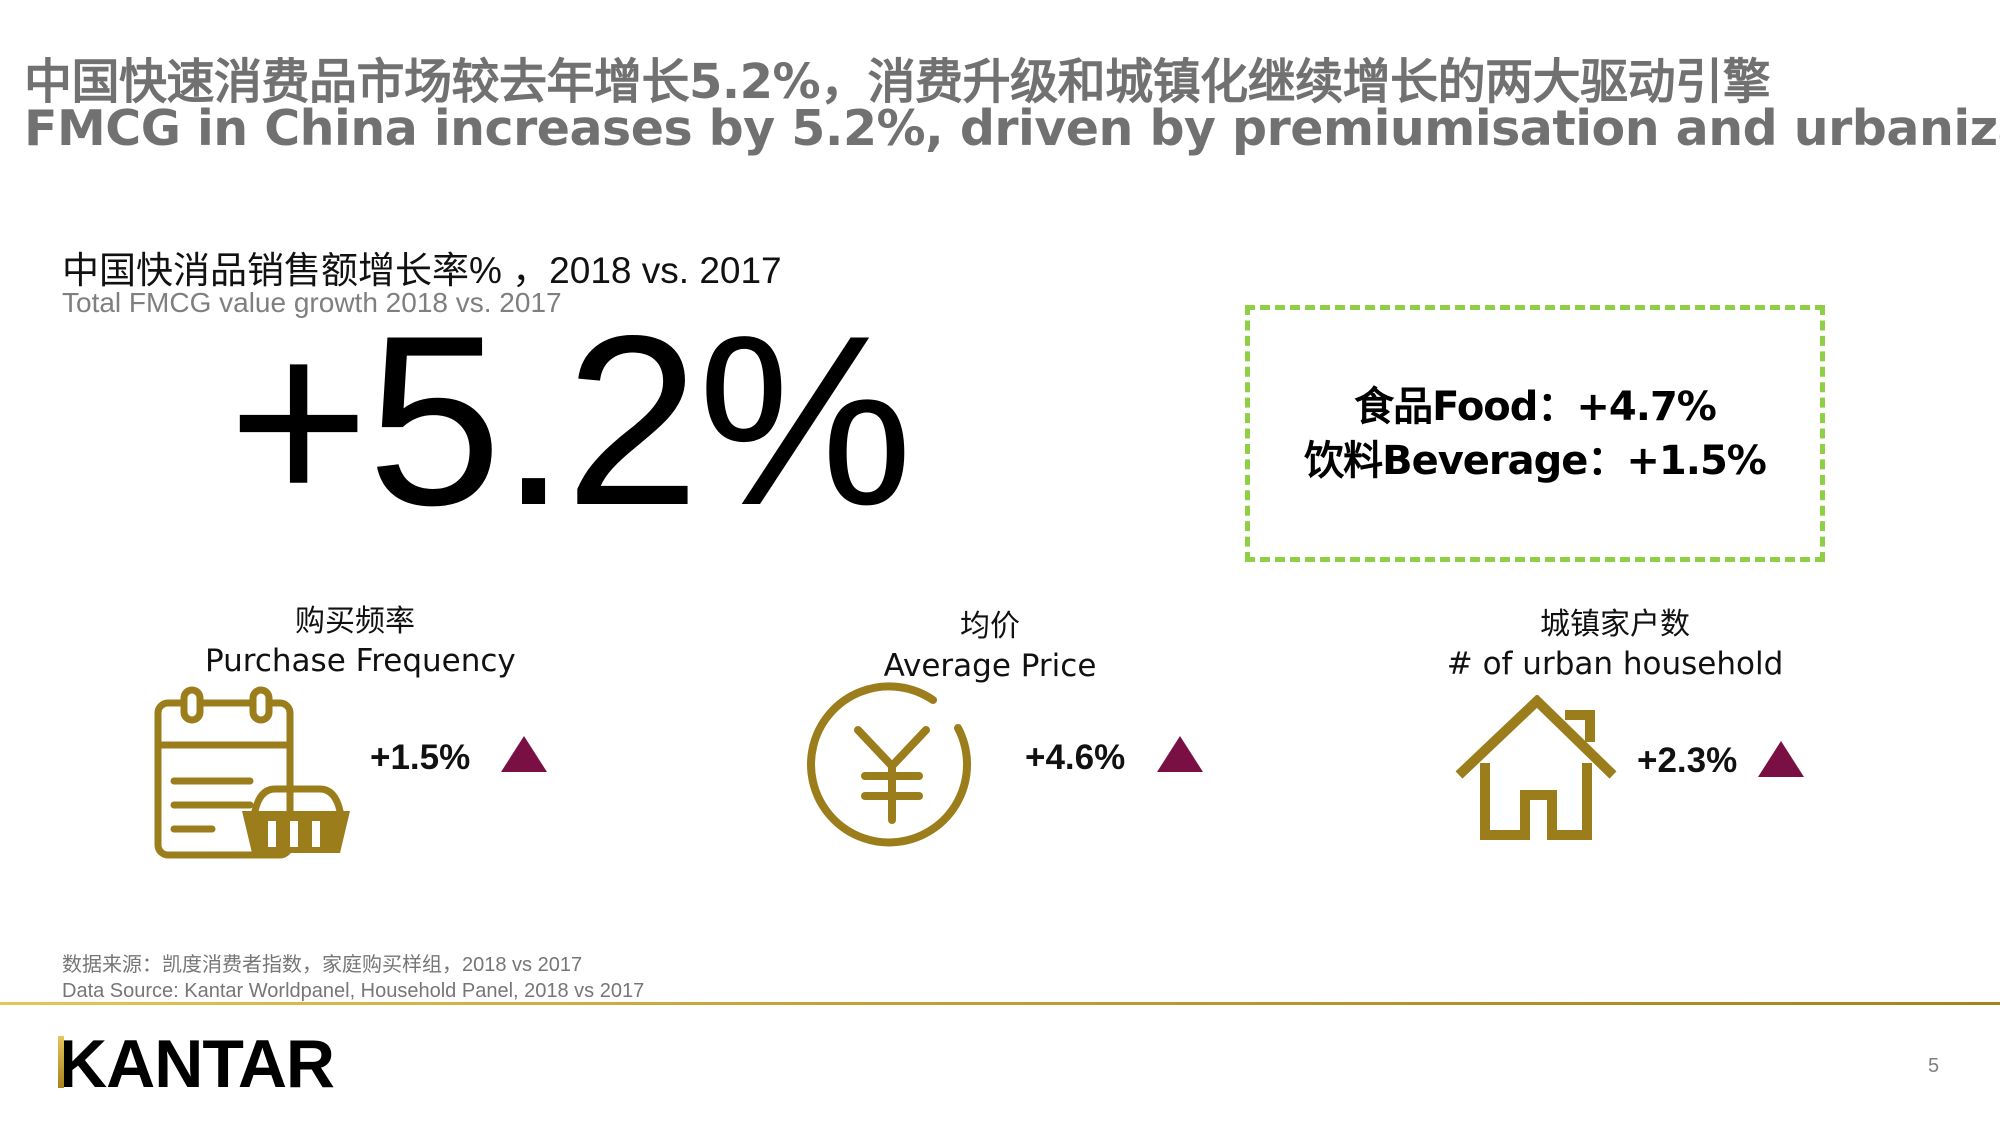 The width and height of the screenshot is (2000, 1125). What do you see at coordinates (422, 270) in the screenshot?
I see `headline-label-cn: 中国快消品销售额增长率% ，2018 vs. 2017` at bounding box center [422, 270].